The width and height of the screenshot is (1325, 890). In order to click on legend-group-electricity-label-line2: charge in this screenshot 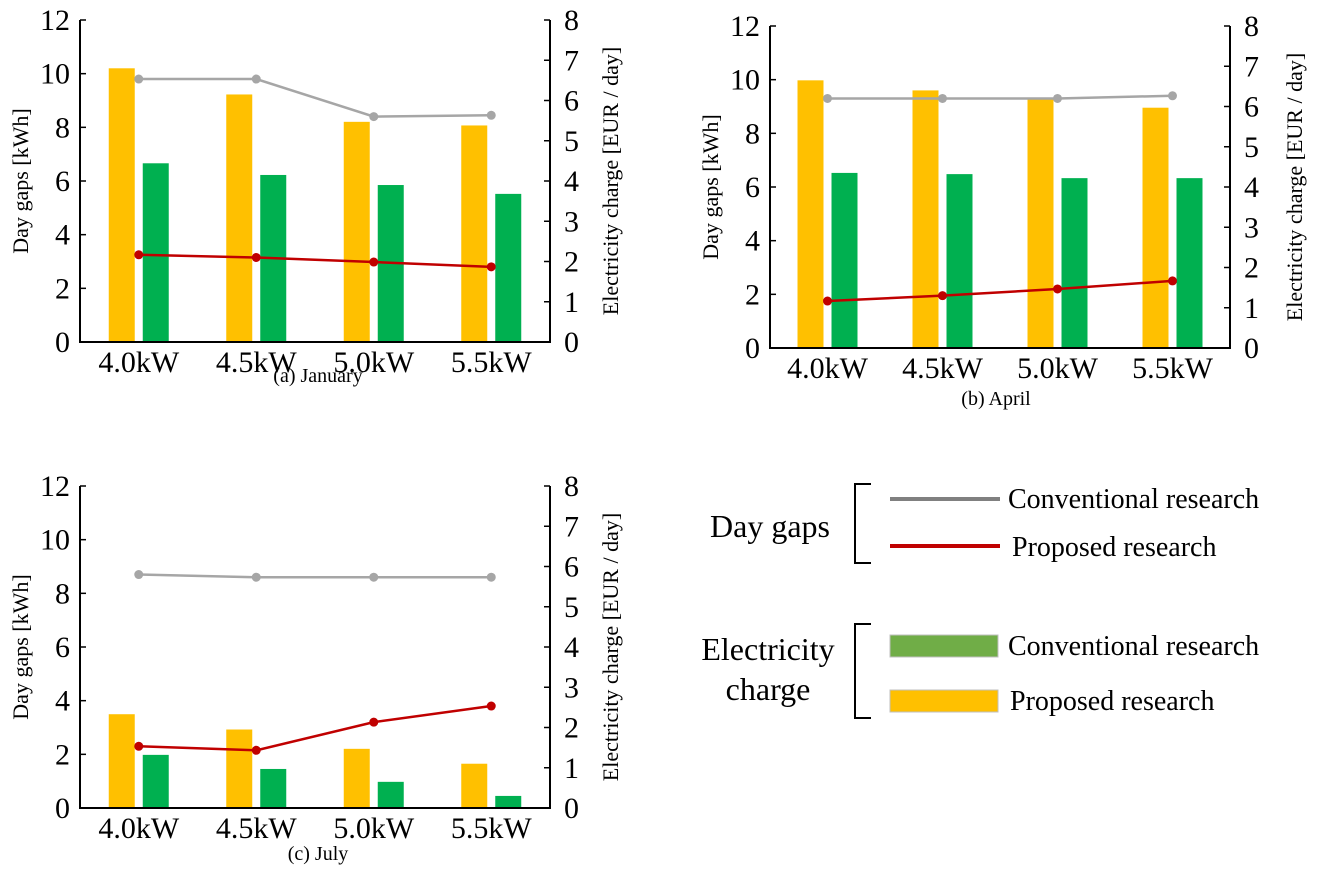, I will do `click(768, 689)`.